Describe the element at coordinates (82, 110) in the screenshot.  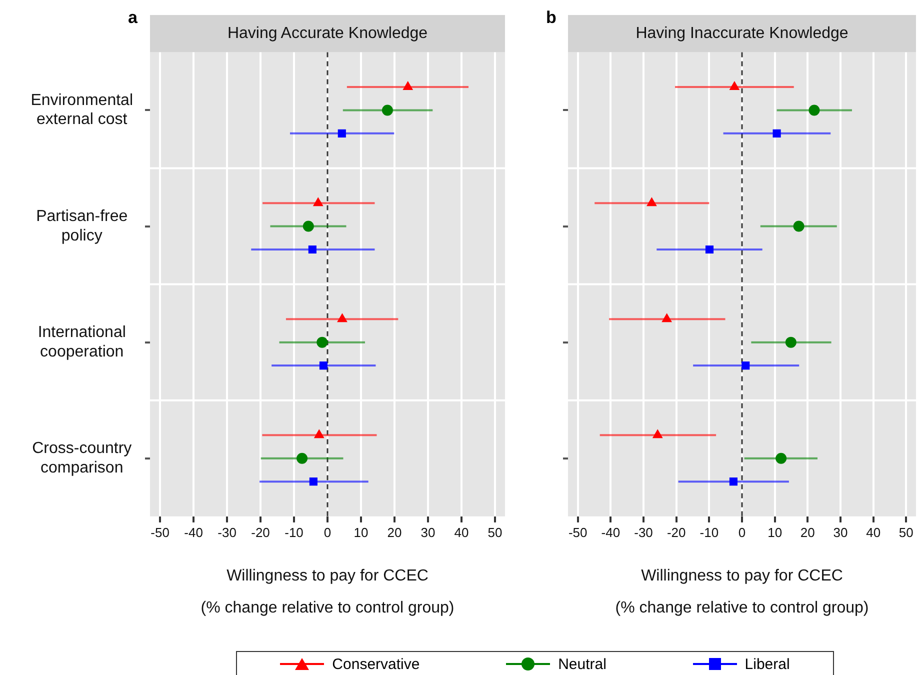
I see `y-tick-label: Environmental external cost` at that location.